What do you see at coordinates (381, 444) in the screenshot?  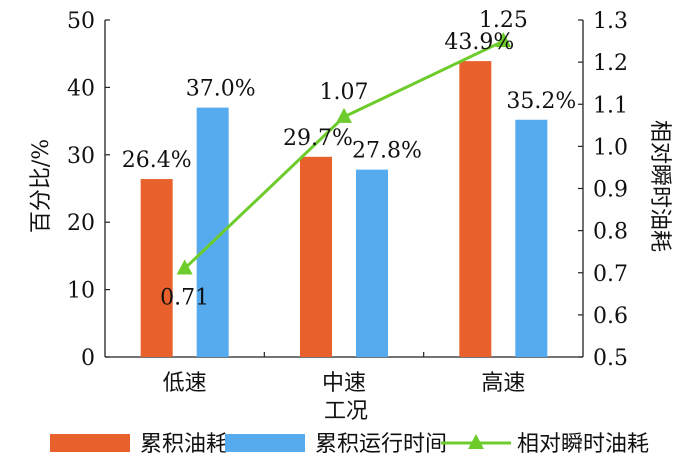 I see `legend-label-running-time: 累积运行时间` at bounding box center [381, 444].